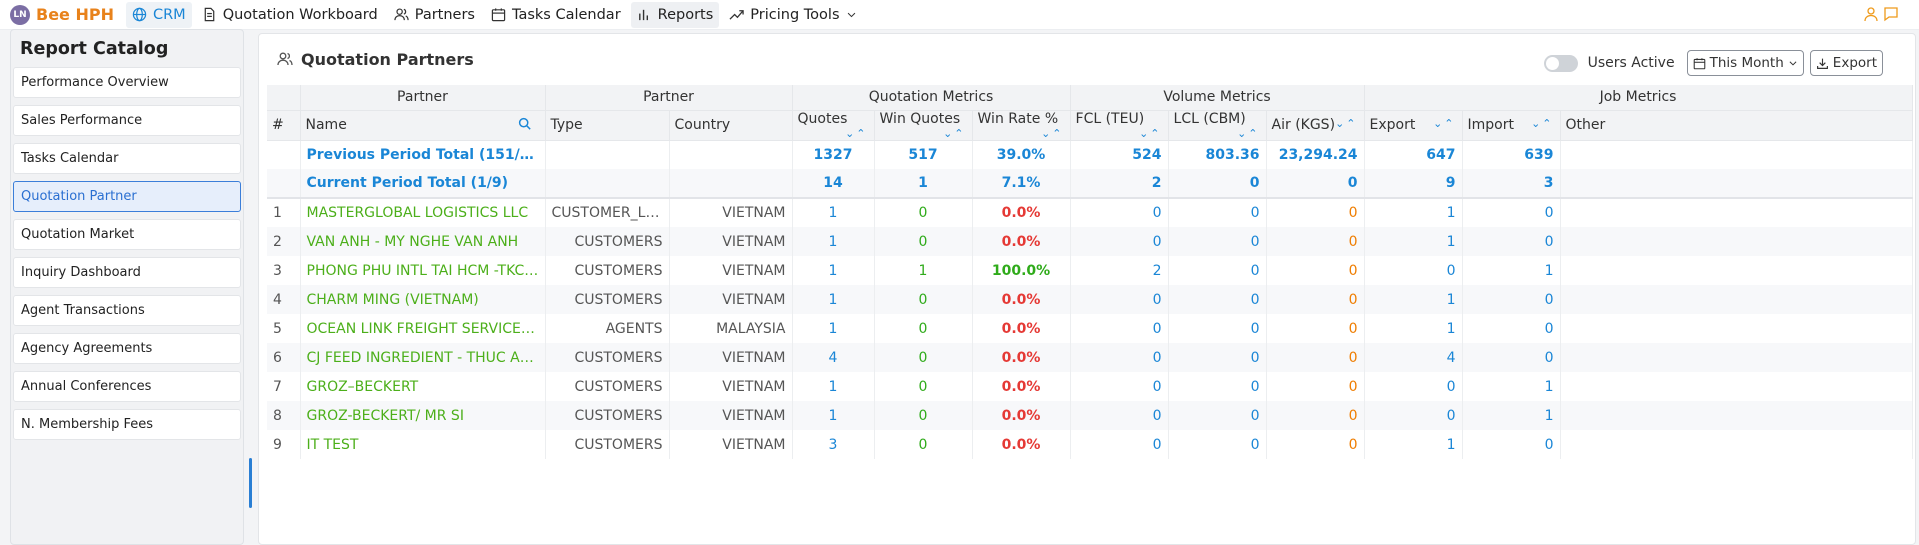 This screenshot has width=1919, height=545. Describe the element at coordinates (423, 212) in the screenshot. I see `cell-name: MASTERGLOBAL LOGISTICS LLC` at that location.